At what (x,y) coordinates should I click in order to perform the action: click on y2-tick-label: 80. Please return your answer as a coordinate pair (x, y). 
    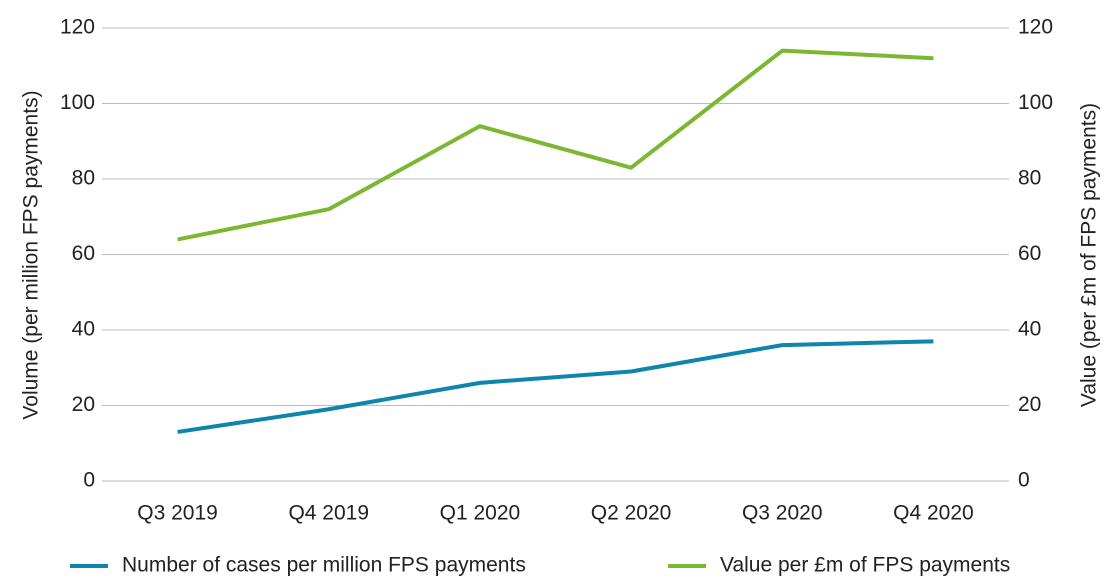
    Looking at the image, I should click on (1029, 178).